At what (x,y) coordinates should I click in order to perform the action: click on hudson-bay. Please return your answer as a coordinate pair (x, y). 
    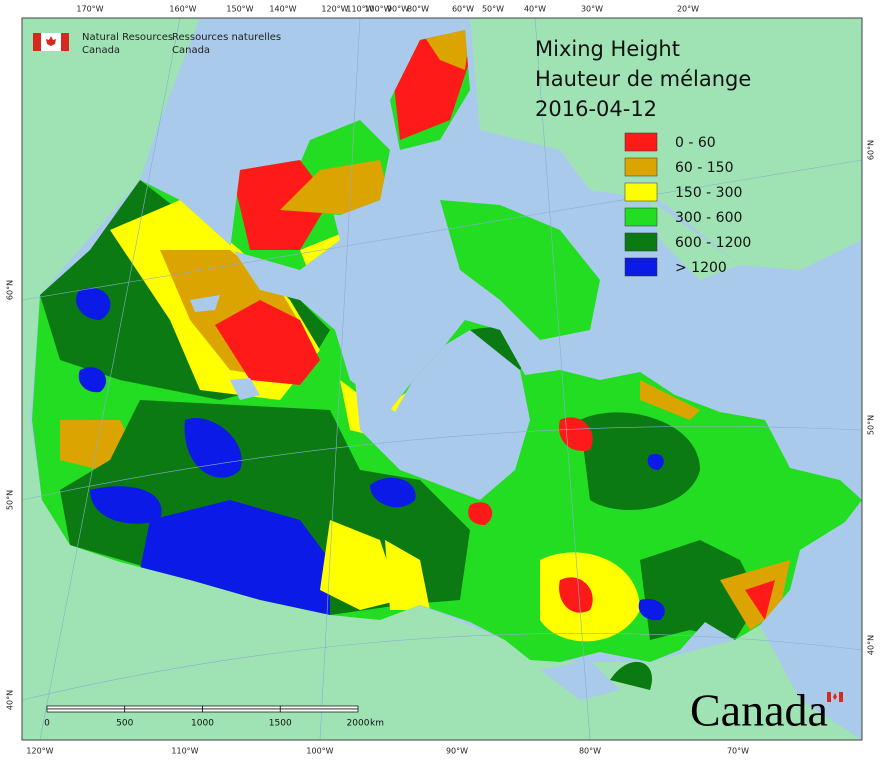
    Looking at the image, I should click on (442, 415).